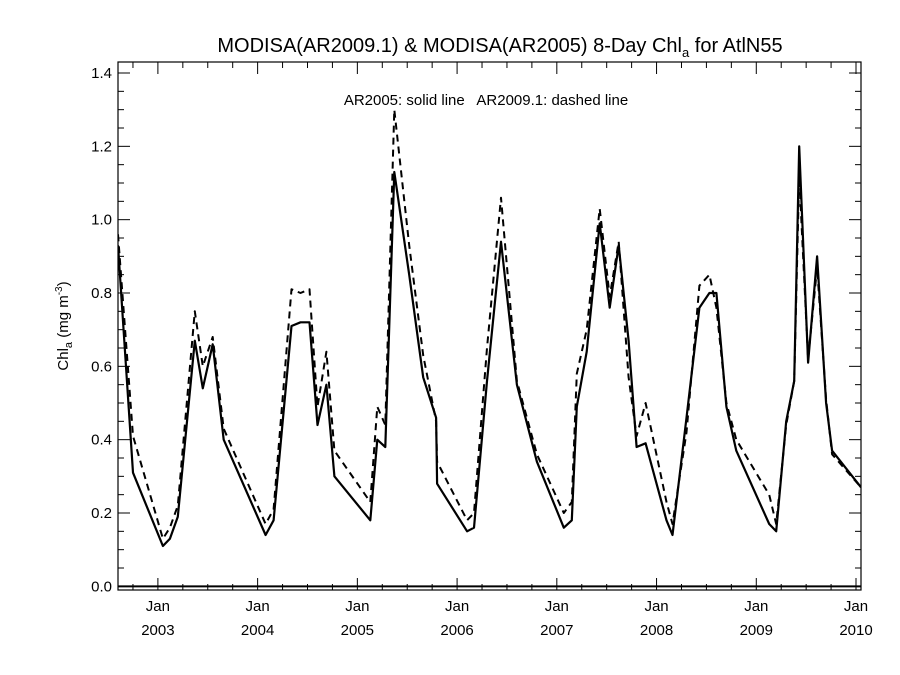 This screenshot has height=675, width=900. What do you see at coordinates (101, 293) in the screenshot?
I see `y-tick-label: 0.8` at bounding box center [101, 293].